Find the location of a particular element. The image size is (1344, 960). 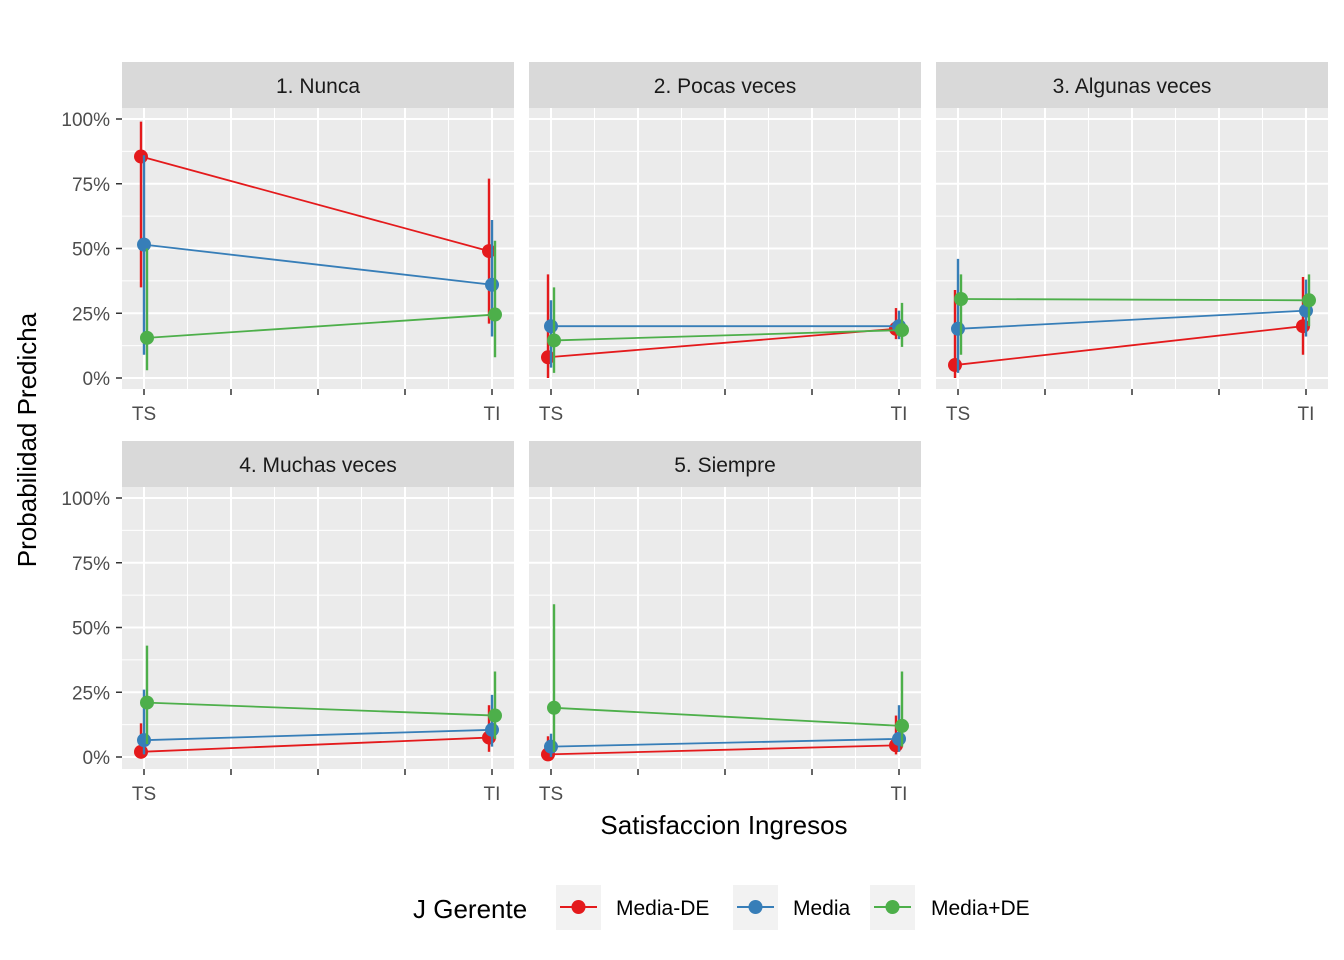

facet-panel: 3. Algunas veces TS TI is located at coordinates (1132, 243).